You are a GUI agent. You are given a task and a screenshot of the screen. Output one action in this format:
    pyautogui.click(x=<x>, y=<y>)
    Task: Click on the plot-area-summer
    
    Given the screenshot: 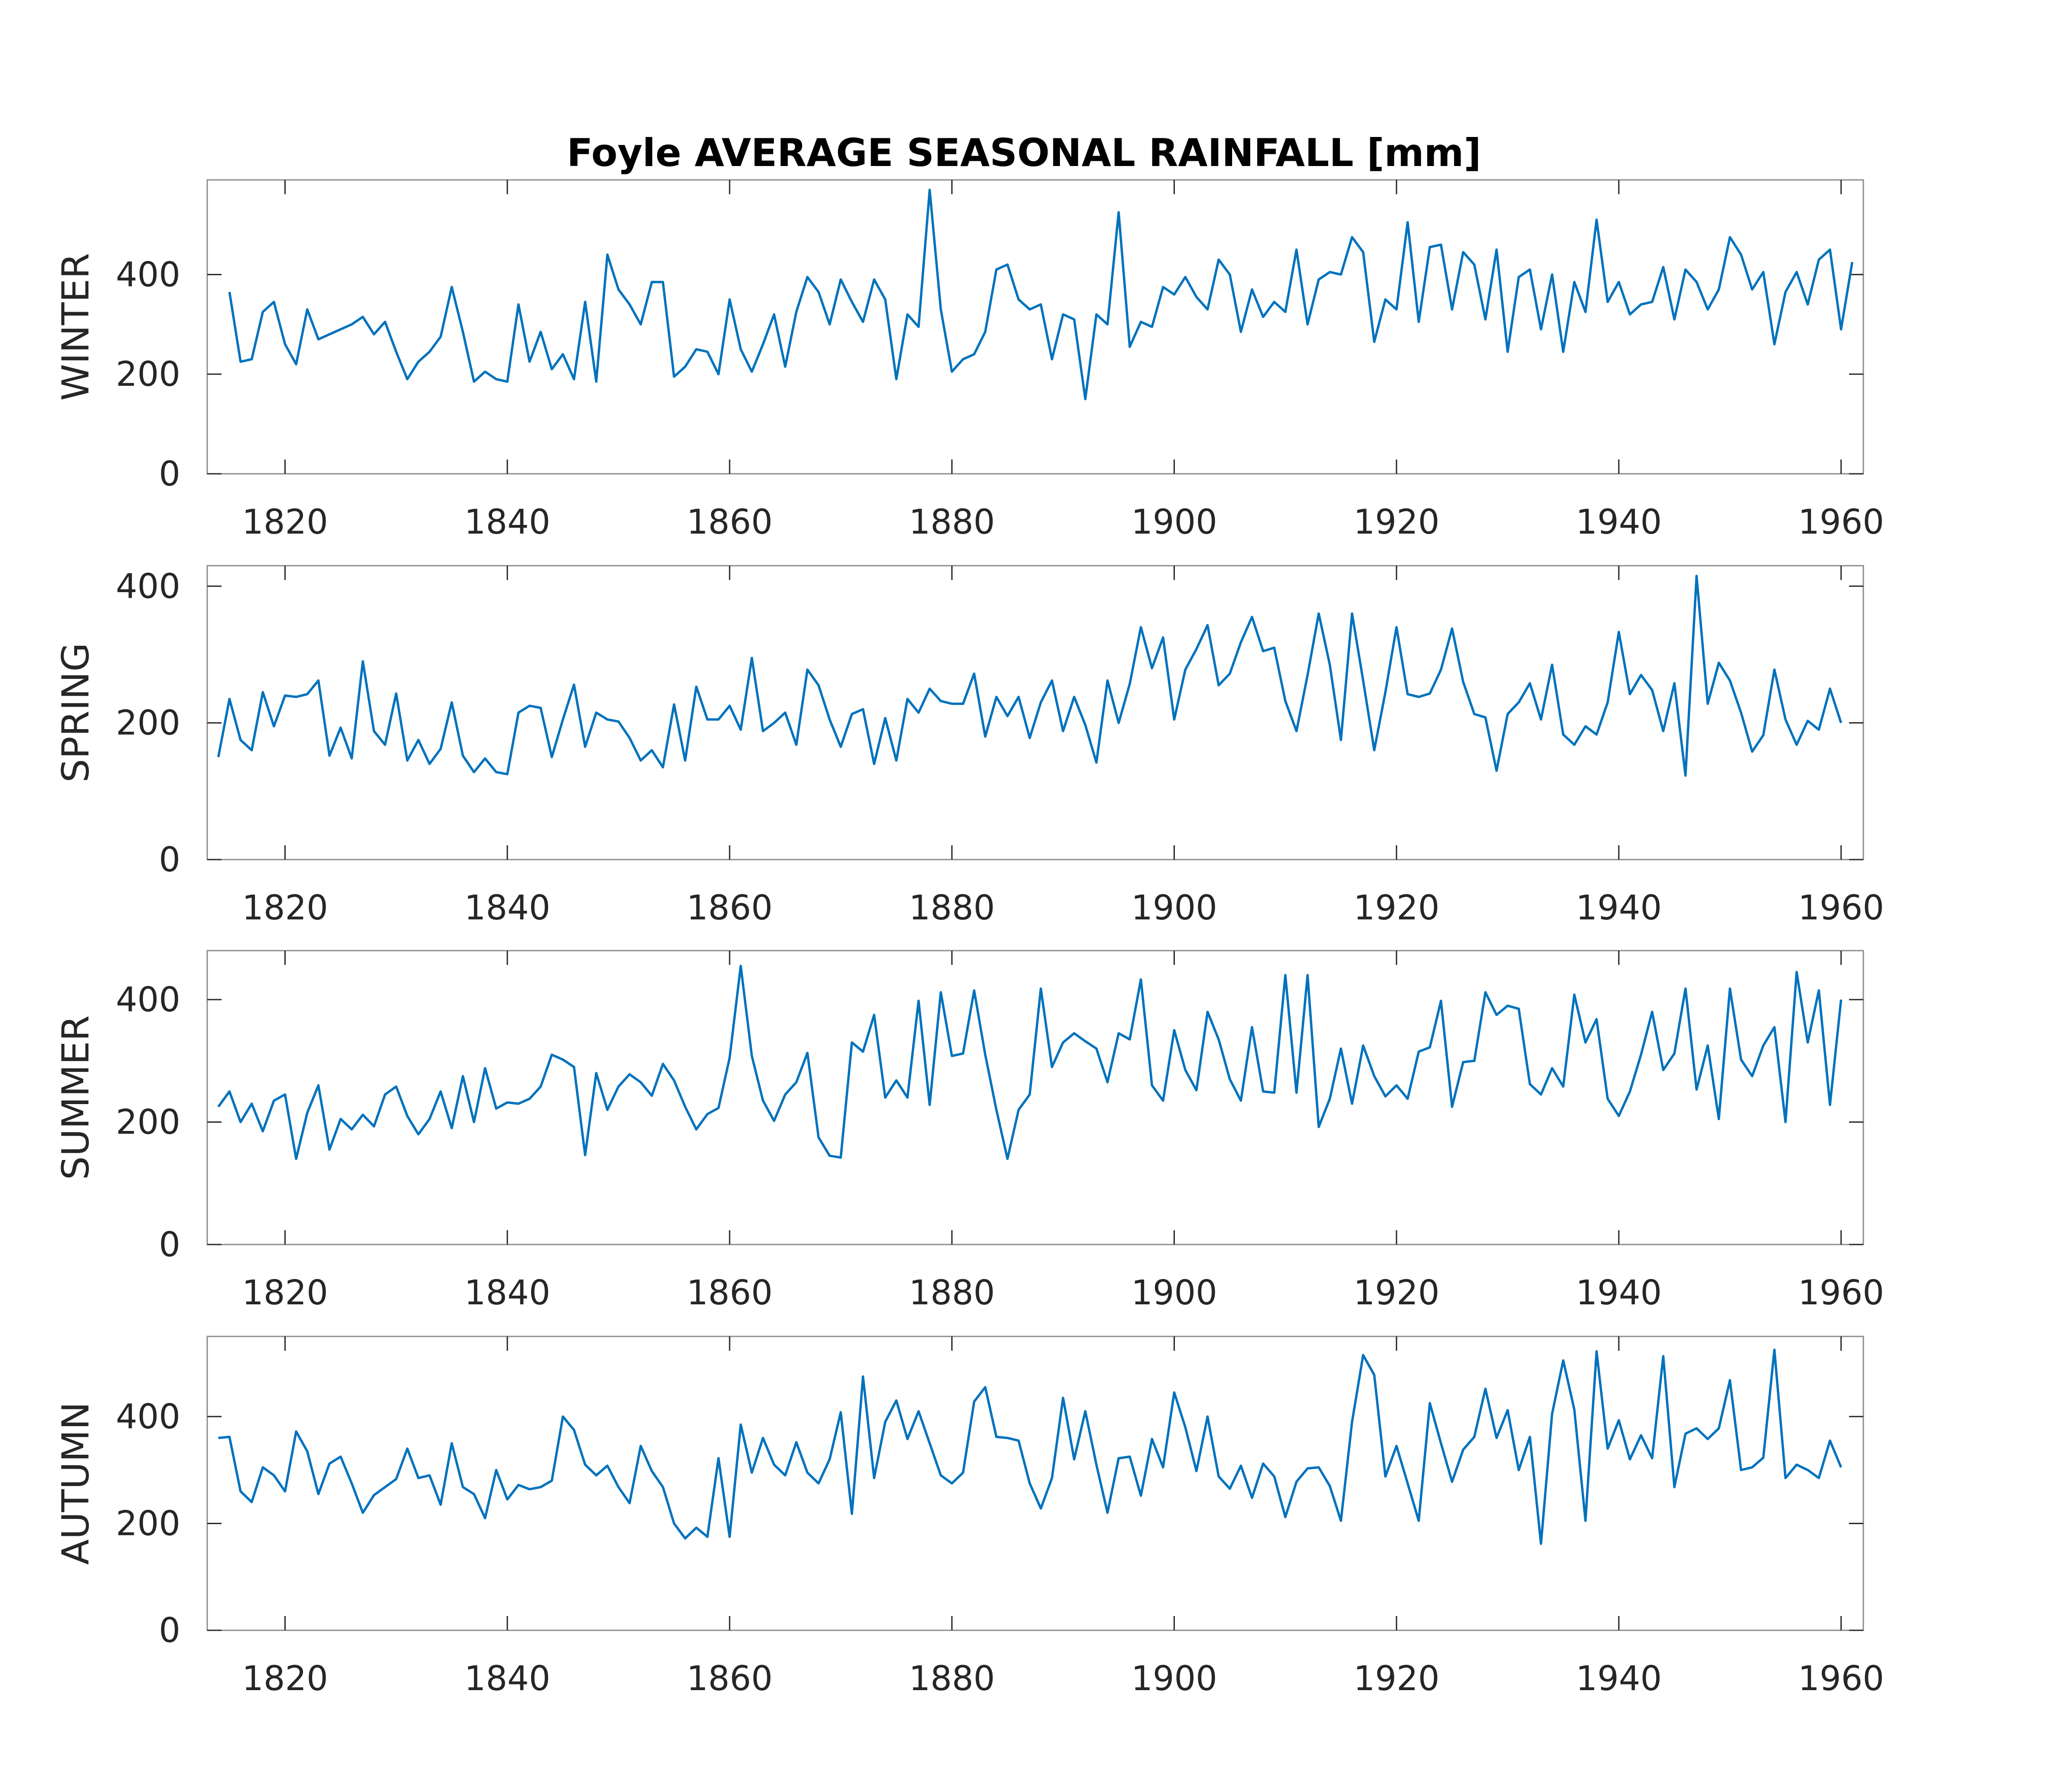 What is the action you would take?
    pyautogui.click(x=1035, y=1097)
    